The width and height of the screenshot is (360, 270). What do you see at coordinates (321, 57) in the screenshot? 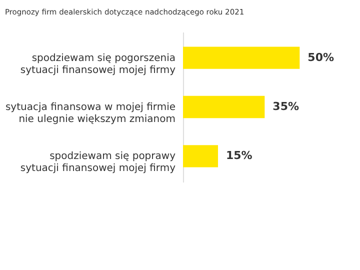
I see `data-label: 50%` at bounding box center [321, 57].